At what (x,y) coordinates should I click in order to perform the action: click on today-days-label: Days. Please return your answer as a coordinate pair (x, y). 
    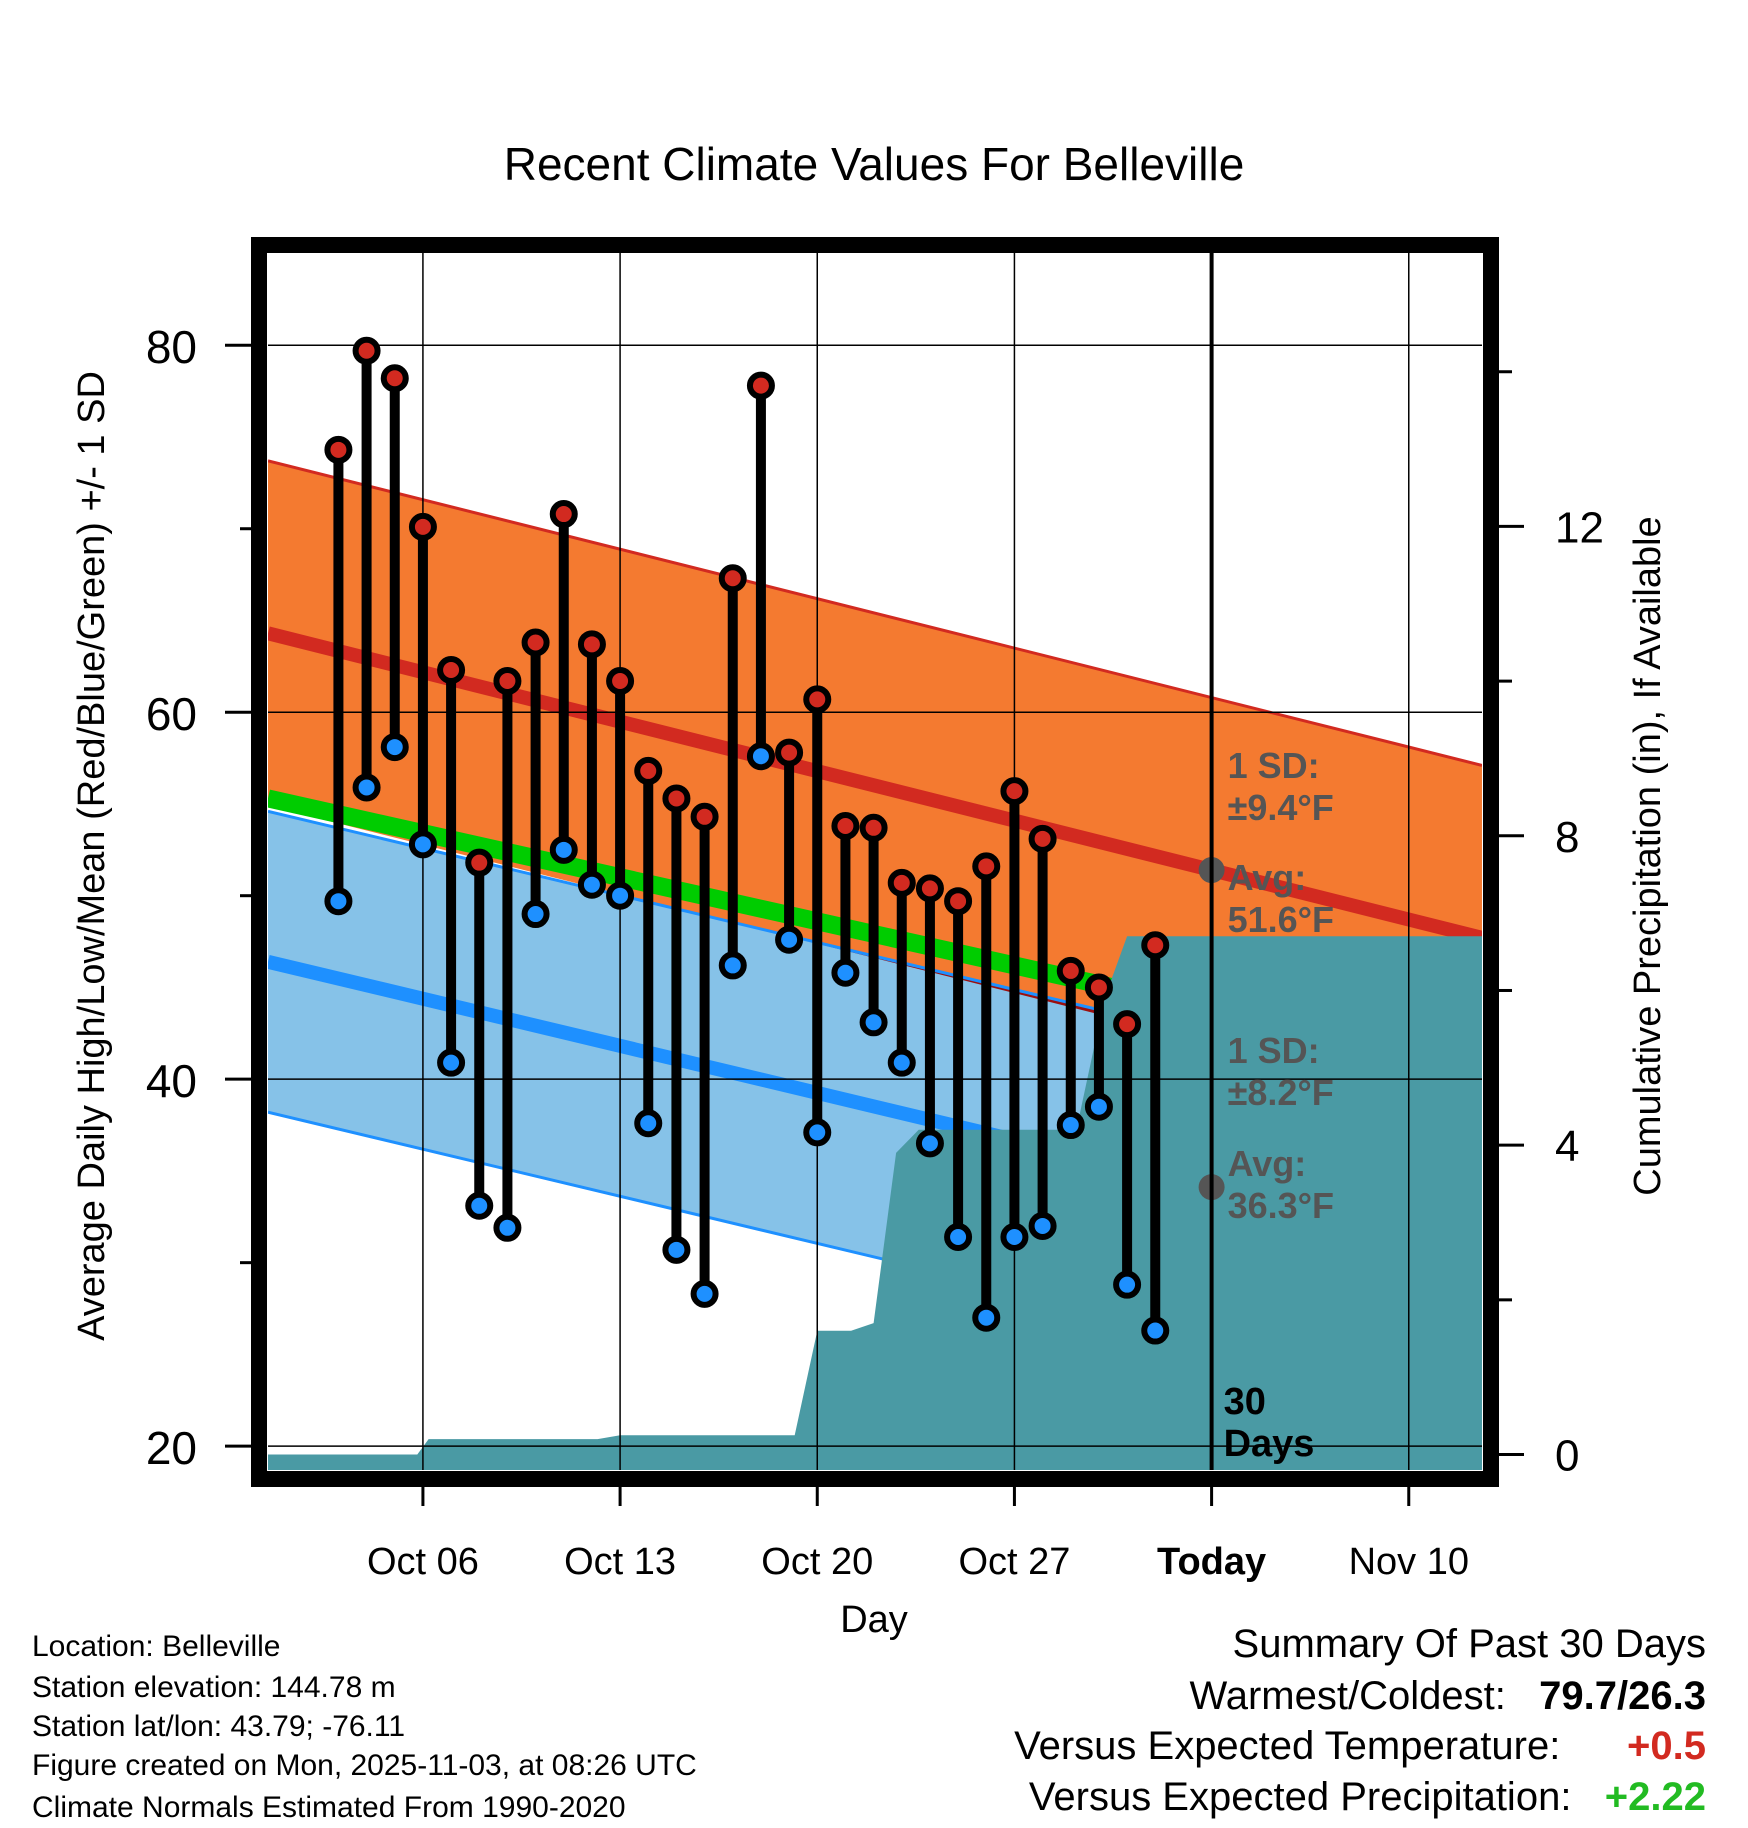
    Looking at the image, I should click on (1269, 1444).